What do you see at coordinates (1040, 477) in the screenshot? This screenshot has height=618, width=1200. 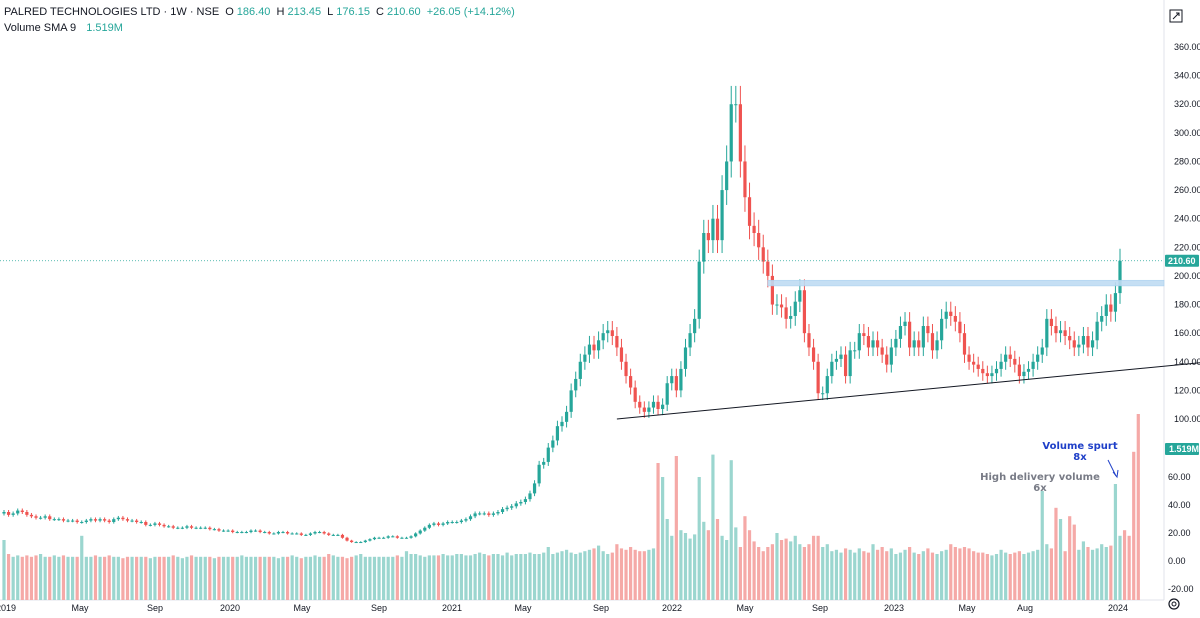 I see `high-delivery-line1: High delivery volume` at bounding box center [1040, 477].